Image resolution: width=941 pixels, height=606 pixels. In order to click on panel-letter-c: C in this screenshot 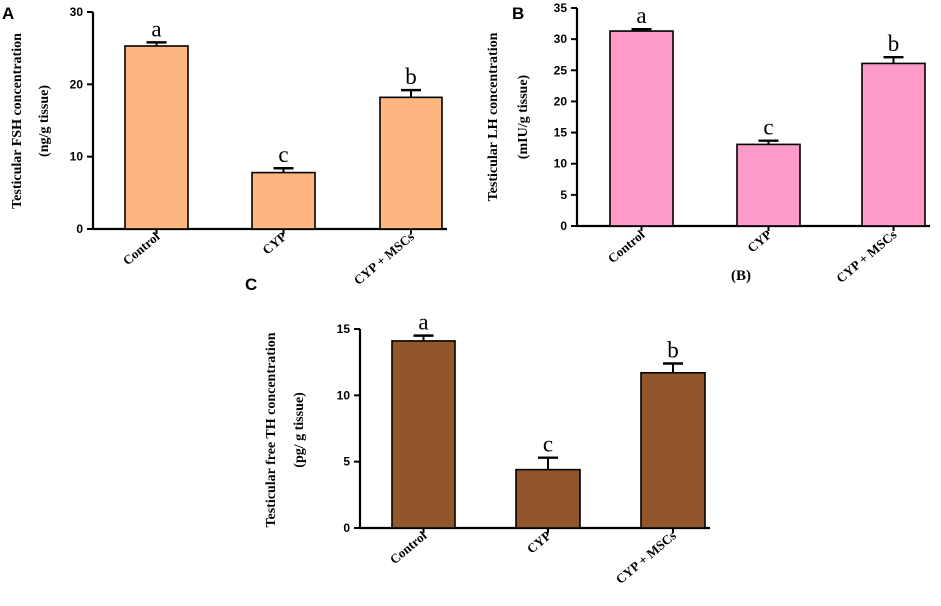, I will do `click(251, 284)`.